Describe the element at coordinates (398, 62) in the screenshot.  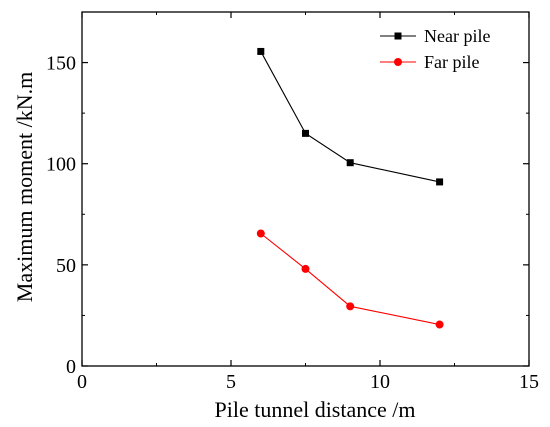
I see `legend-marker-circle` at that location.